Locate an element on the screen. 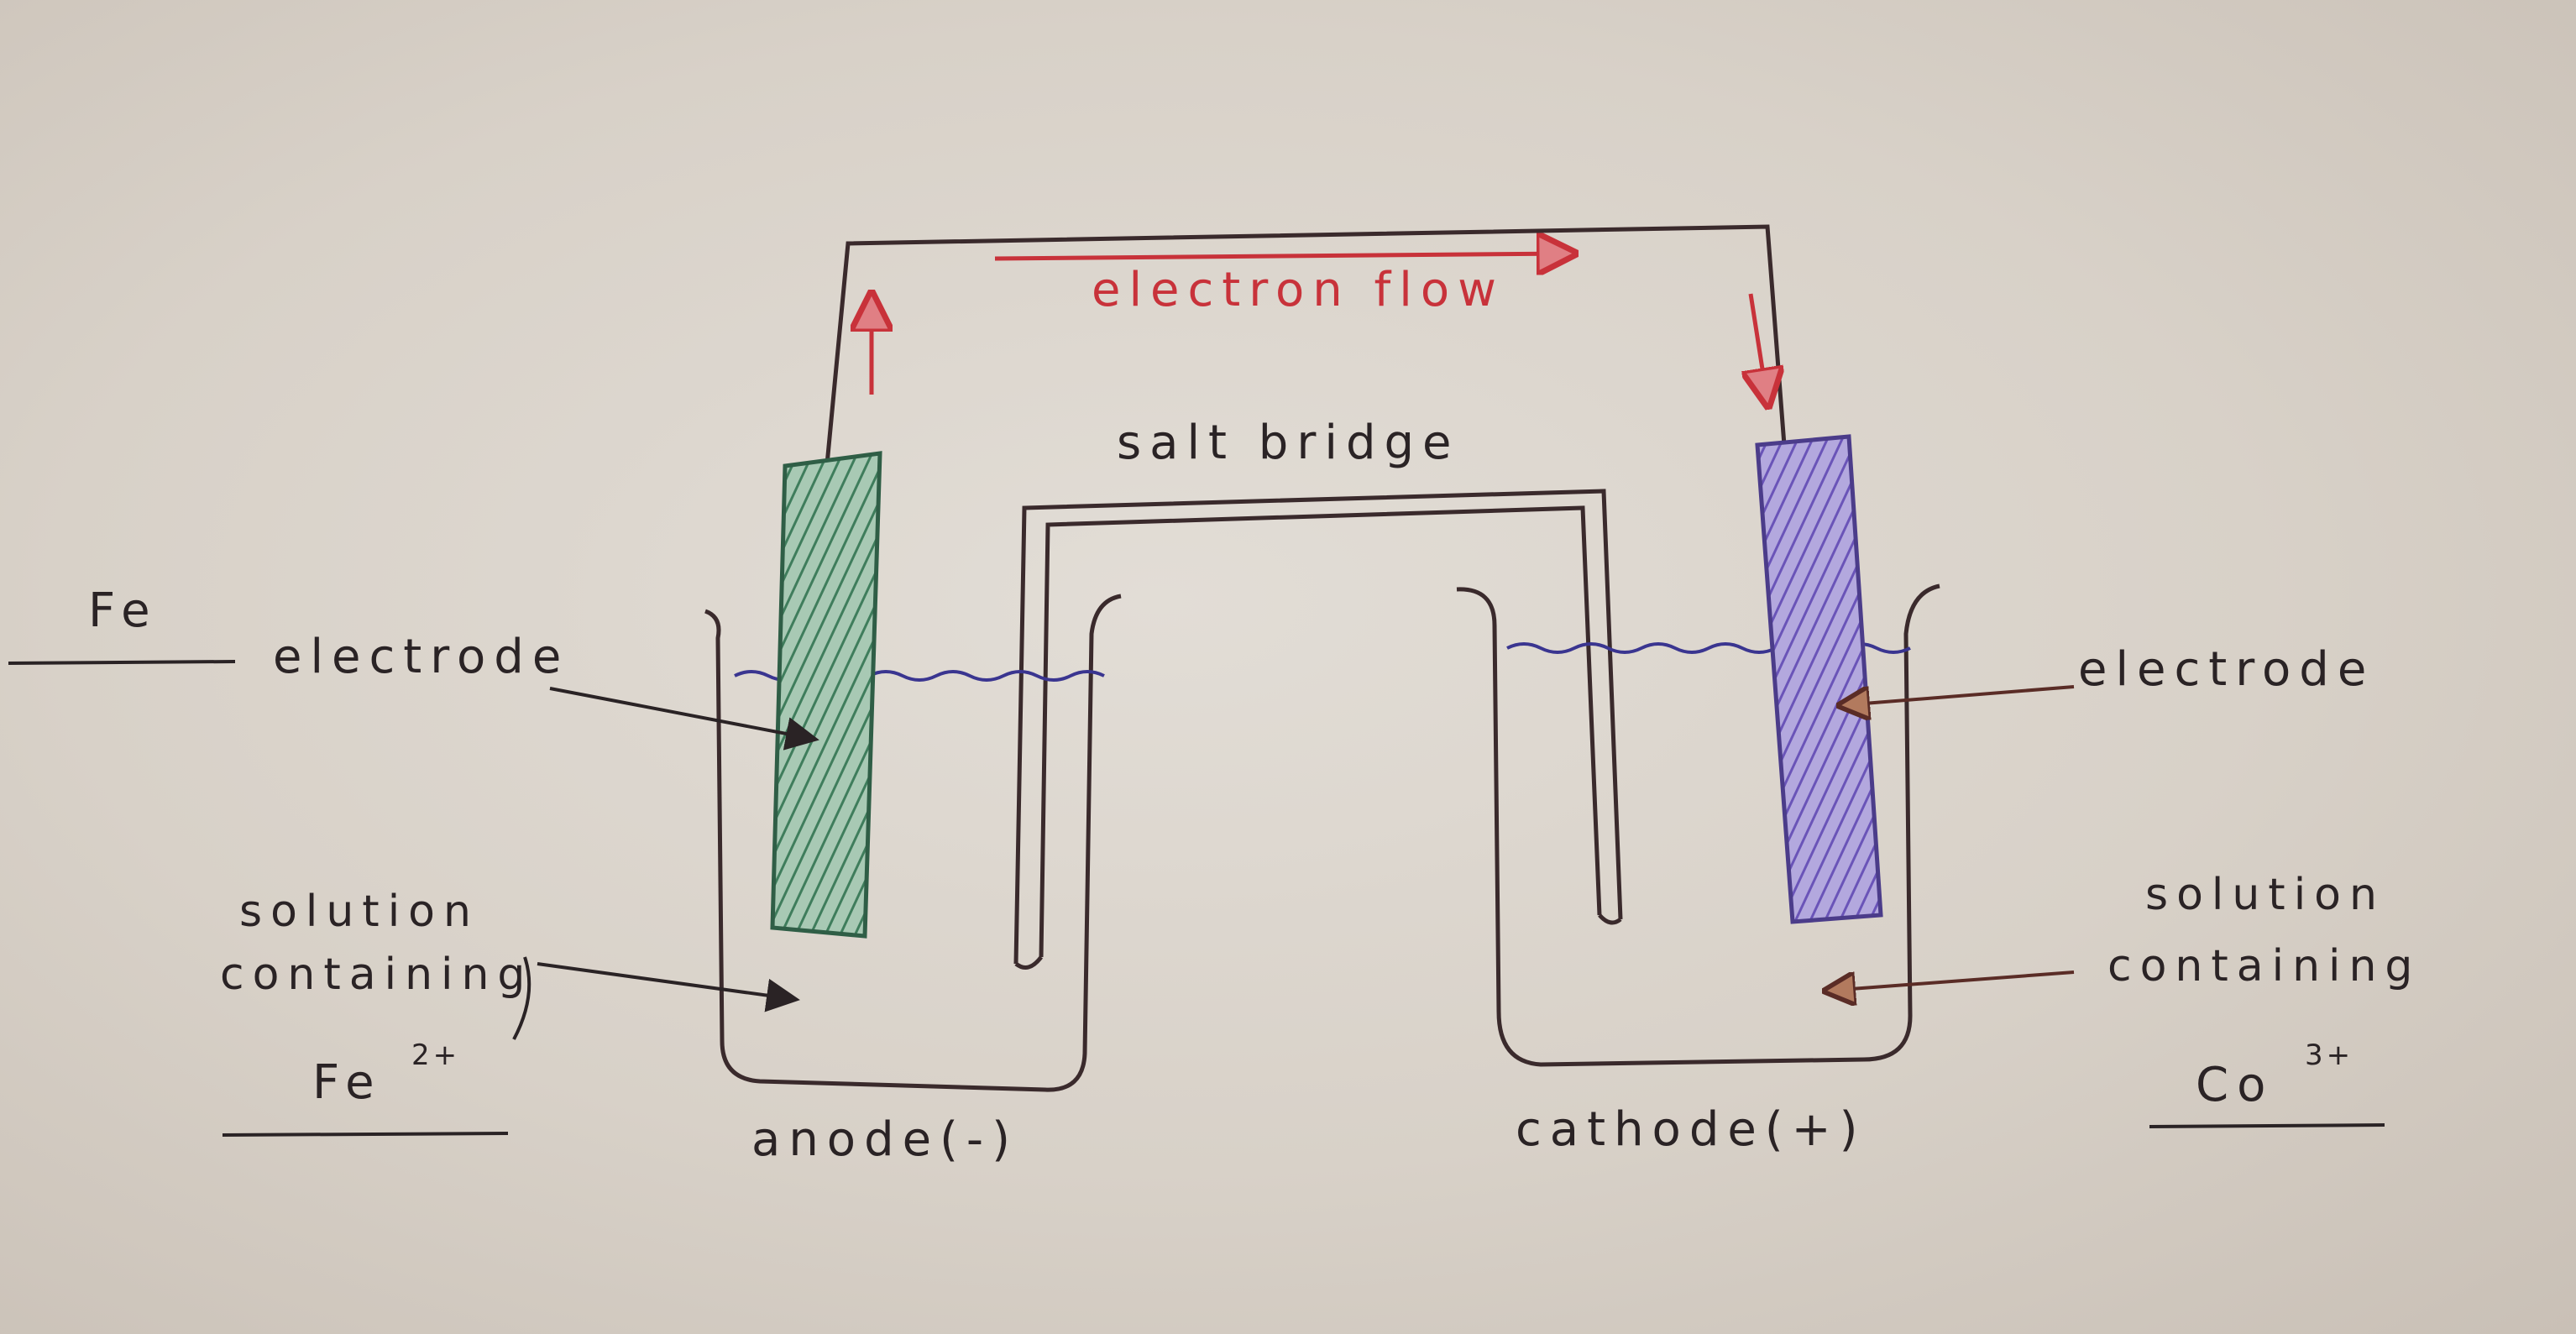  left-electrode-pointer is located at coordinates (684, 719).